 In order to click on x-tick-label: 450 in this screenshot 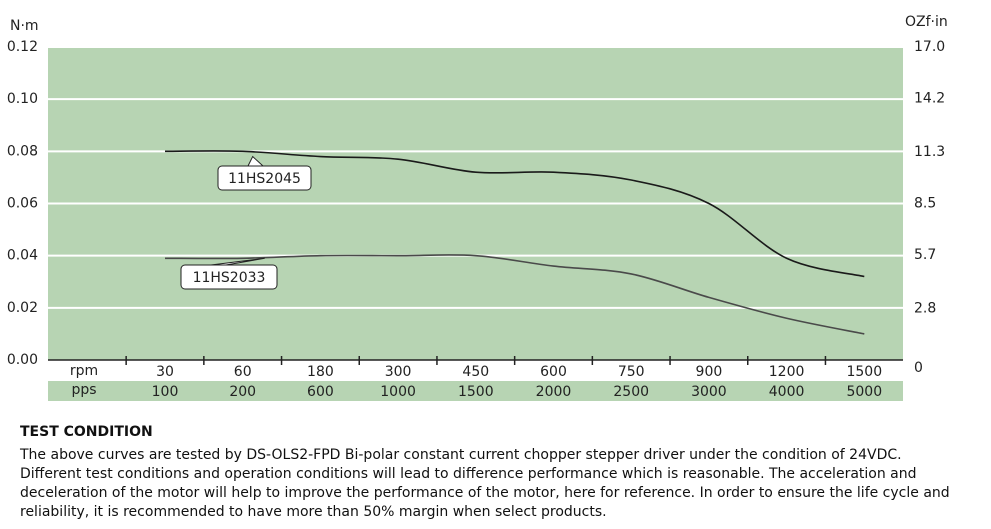, I will do `click(475, 372)`.